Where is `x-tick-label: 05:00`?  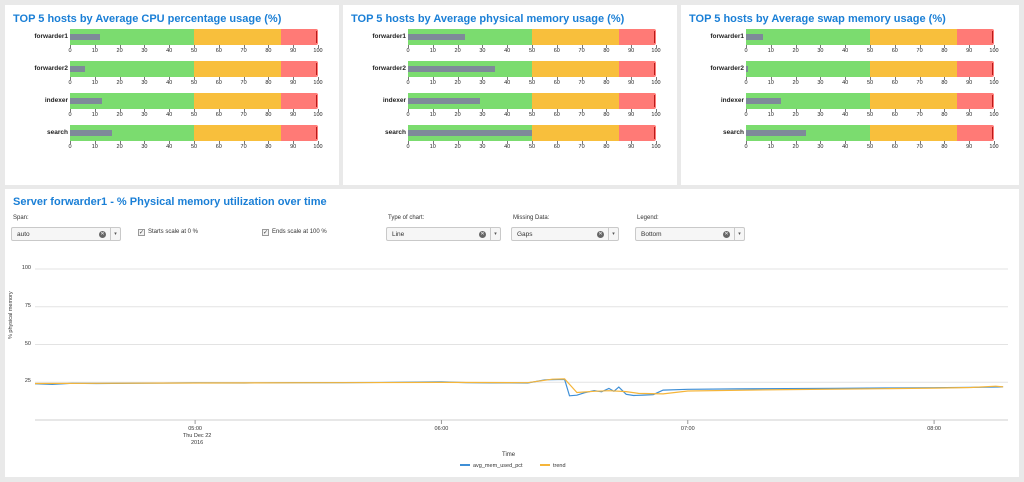
x-tick-label: 05:00 is located at coordinates (195, 429).